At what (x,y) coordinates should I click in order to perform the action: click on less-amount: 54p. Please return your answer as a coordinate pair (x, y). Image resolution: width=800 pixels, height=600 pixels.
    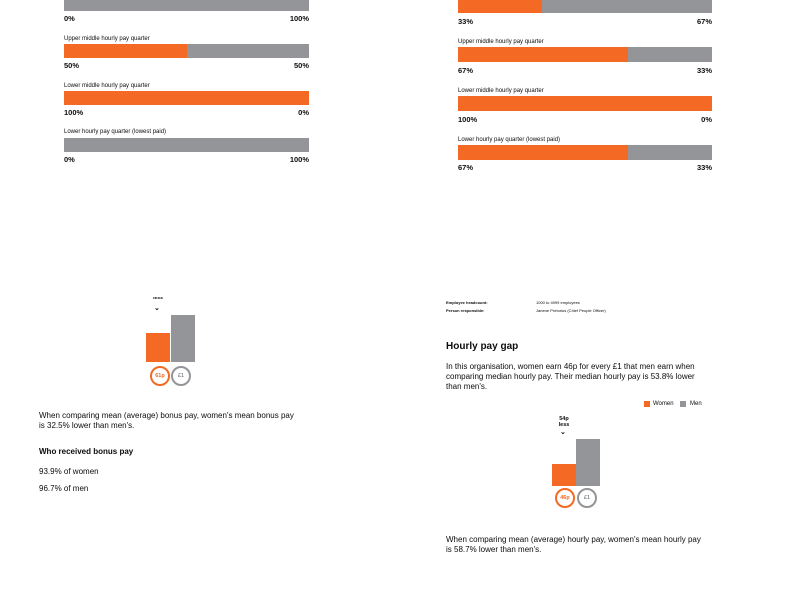
    Looking at the image, I should click on (564, 419).